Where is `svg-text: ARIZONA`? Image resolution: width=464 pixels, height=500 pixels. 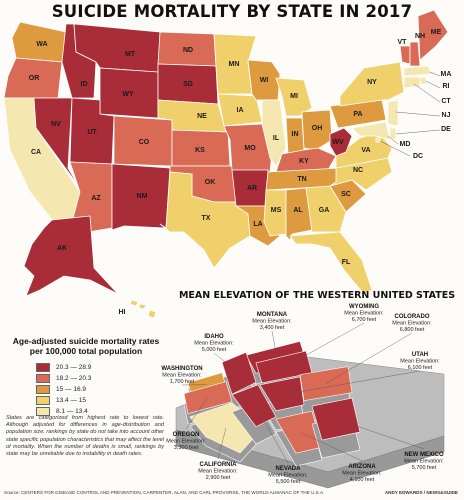 svg-text: ARIZONA is located at coordinates (362, 467).